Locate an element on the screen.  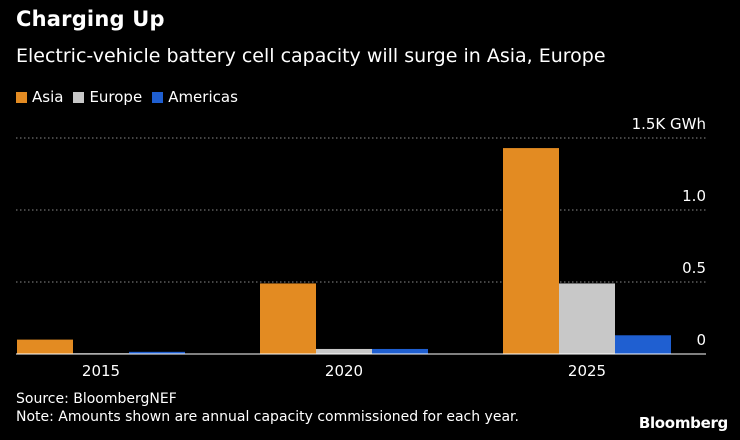
bar-europe-2020 is located at coordinates (344, 351).